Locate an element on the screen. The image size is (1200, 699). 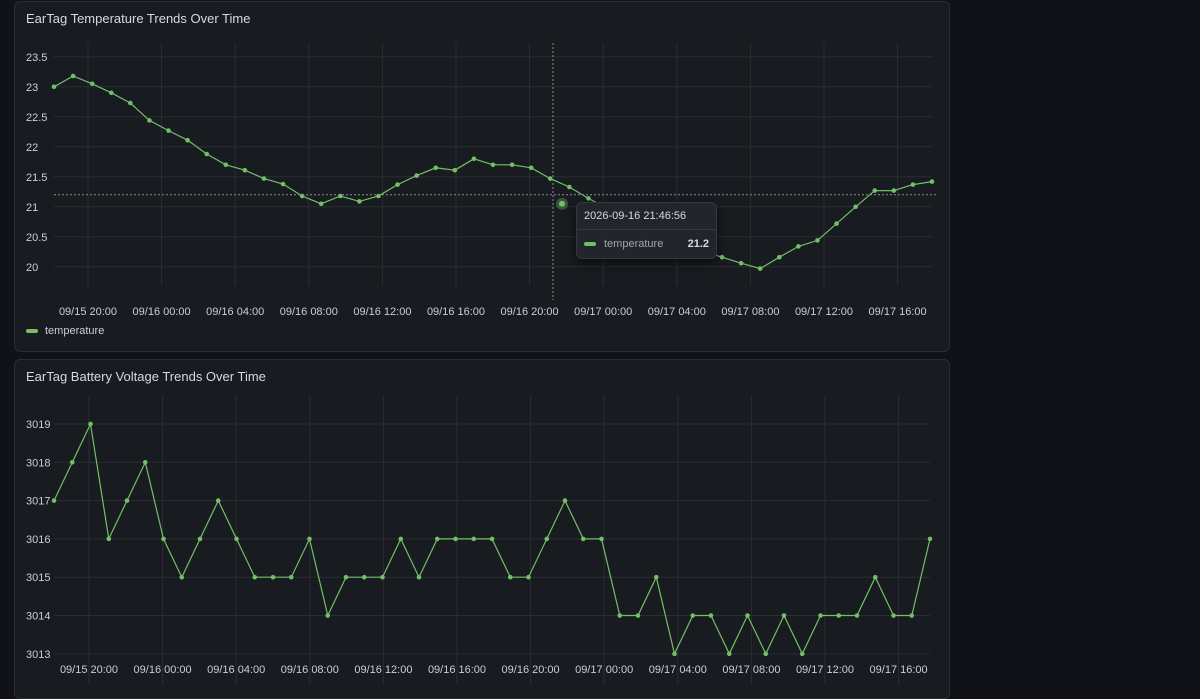
hover-point is located at coordinates (562, 203).